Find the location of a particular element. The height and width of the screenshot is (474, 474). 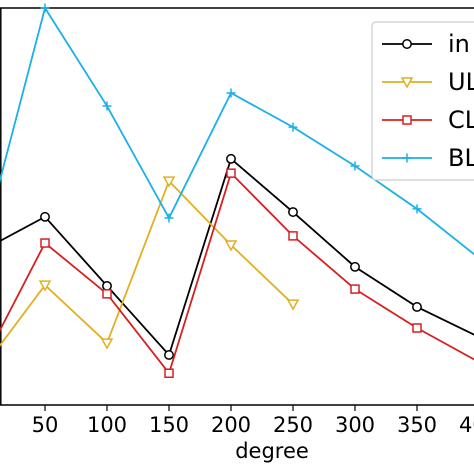

x-axis-label: degree is located at coordinates (272, 451).